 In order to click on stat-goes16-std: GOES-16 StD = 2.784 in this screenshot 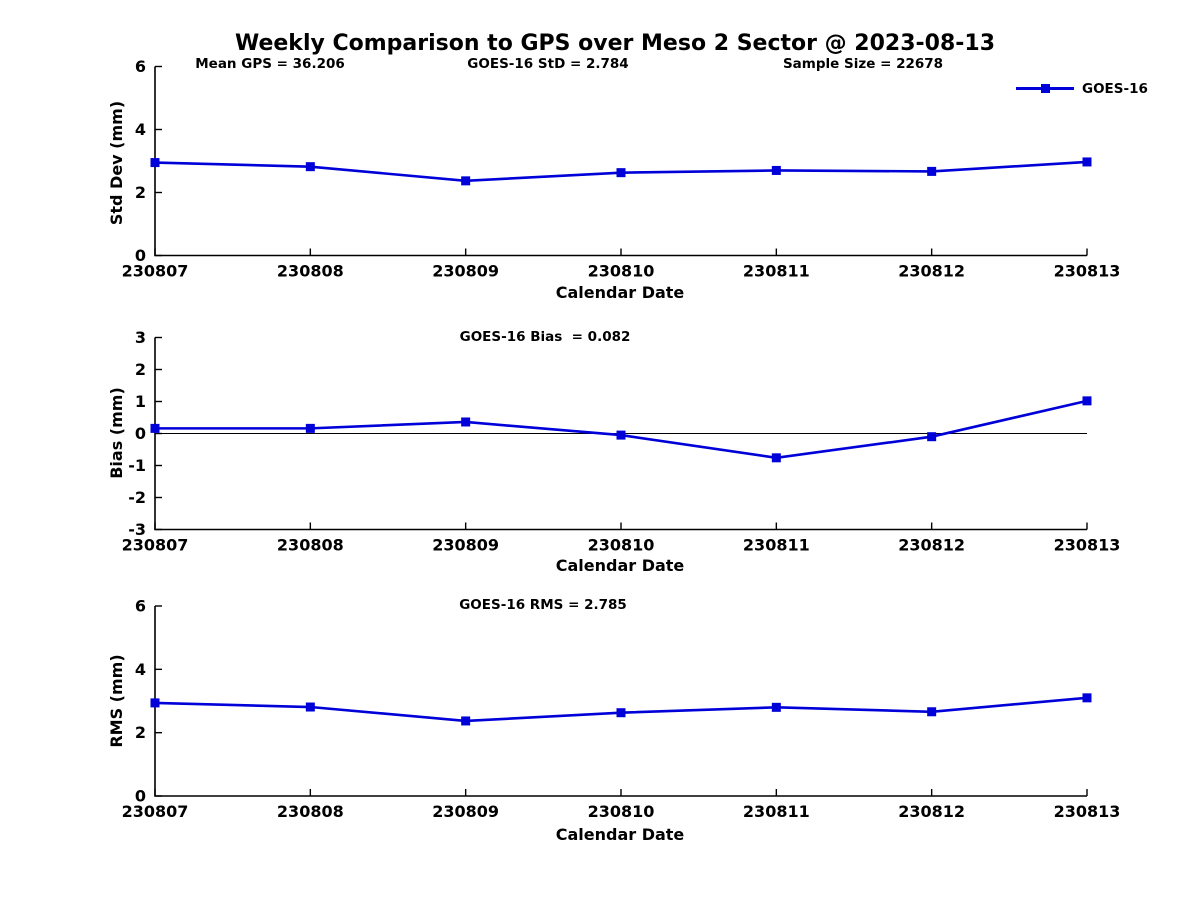, I will do `click(548, 64)`.